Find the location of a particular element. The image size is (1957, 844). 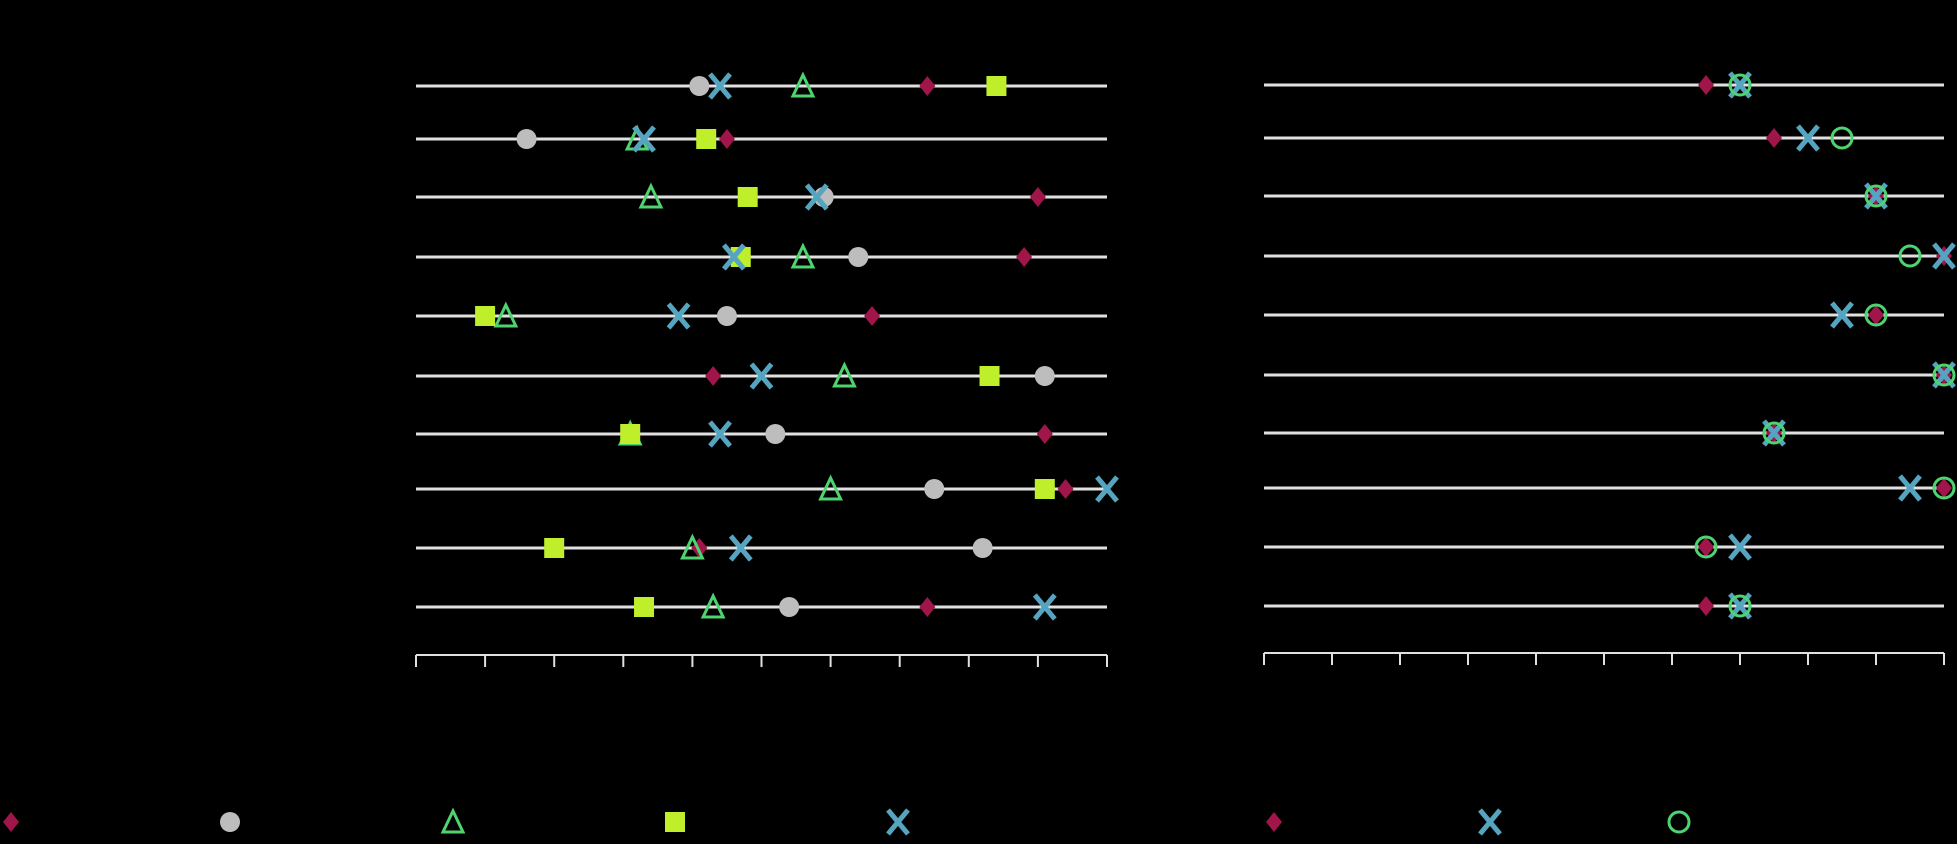

legend-item-triangle-open is located at coordinates (453, 820).